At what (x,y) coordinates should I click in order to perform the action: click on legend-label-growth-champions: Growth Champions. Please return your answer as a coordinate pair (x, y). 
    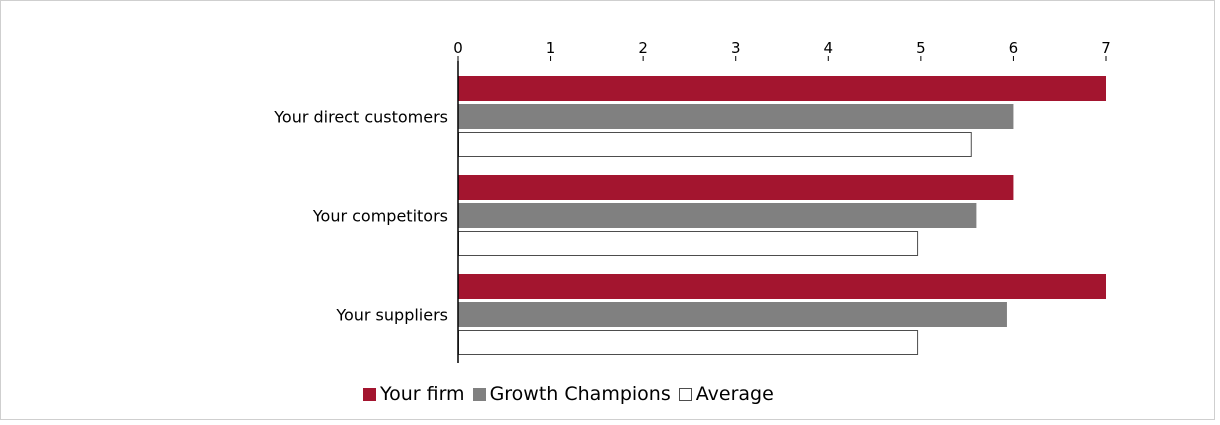
    Looking at the image, I should click on (580, 394).